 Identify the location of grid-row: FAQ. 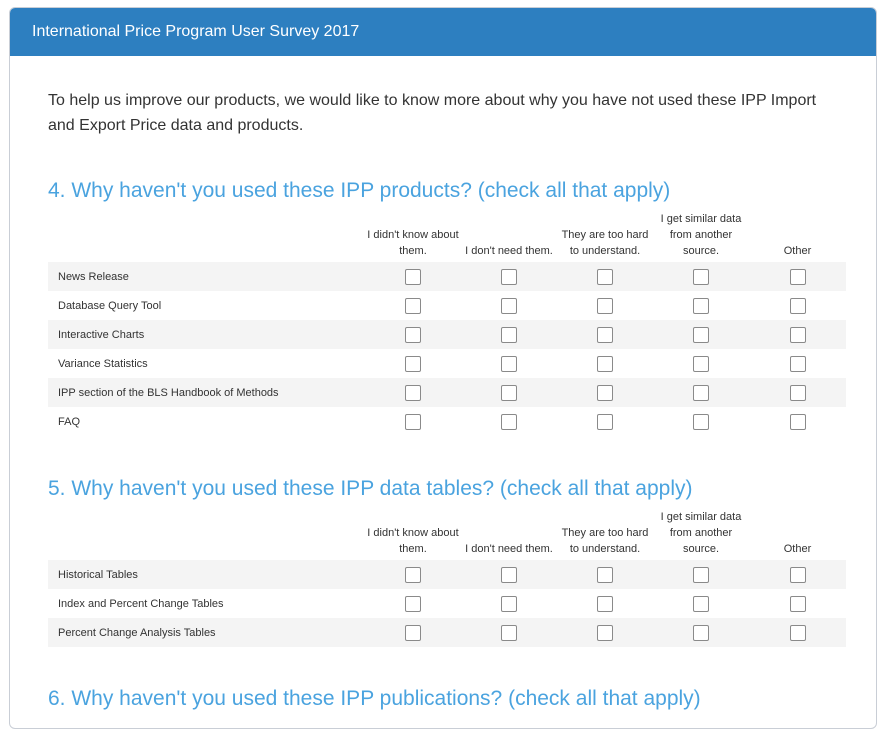
(447, 421).